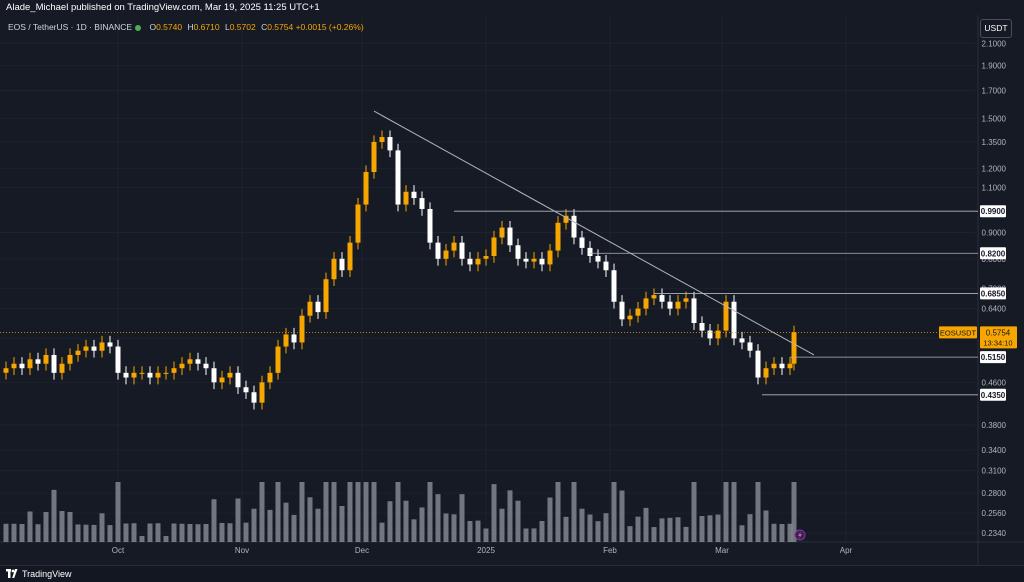 This screenshot has width=1024, height=582. What do you see at coordinates (997, 342) in the screenshot?
I see `countdown-label: 13:34:10` at bounding box center [997, 342].